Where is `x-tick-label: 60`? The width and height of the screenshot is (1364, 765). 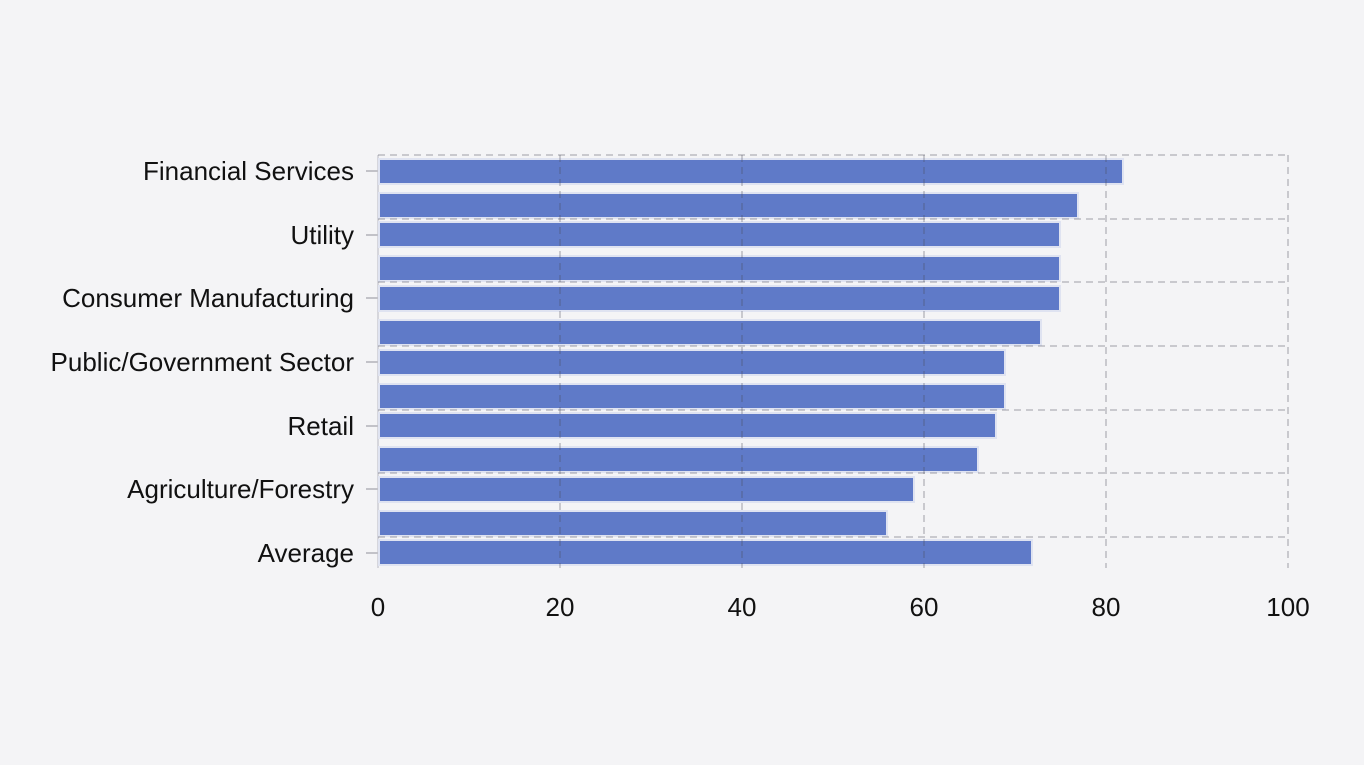 x-tick-label: 60 is located at coordinates (924, 607).